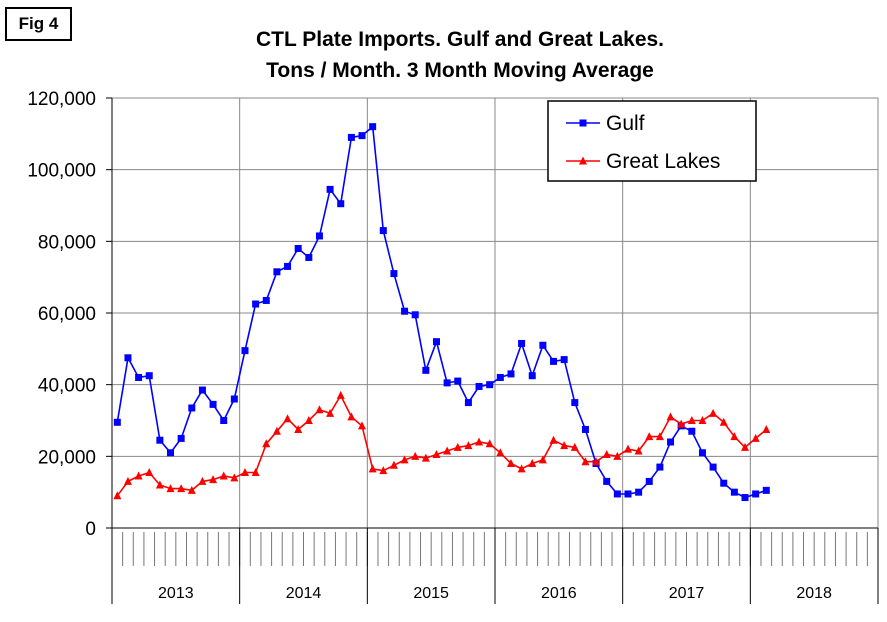 This screenshot has width=887, height=622. I want to click on legend: Gulf Great Lakes, so click(652, 141).